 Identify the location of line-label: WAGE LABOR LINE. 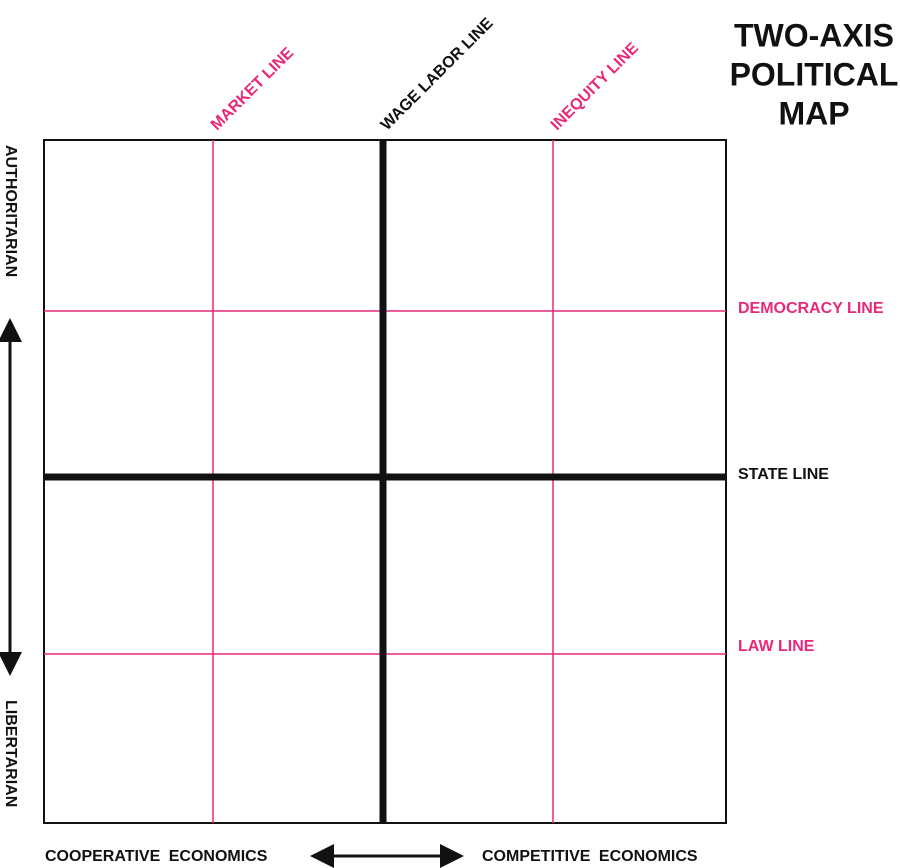
(437, 74).